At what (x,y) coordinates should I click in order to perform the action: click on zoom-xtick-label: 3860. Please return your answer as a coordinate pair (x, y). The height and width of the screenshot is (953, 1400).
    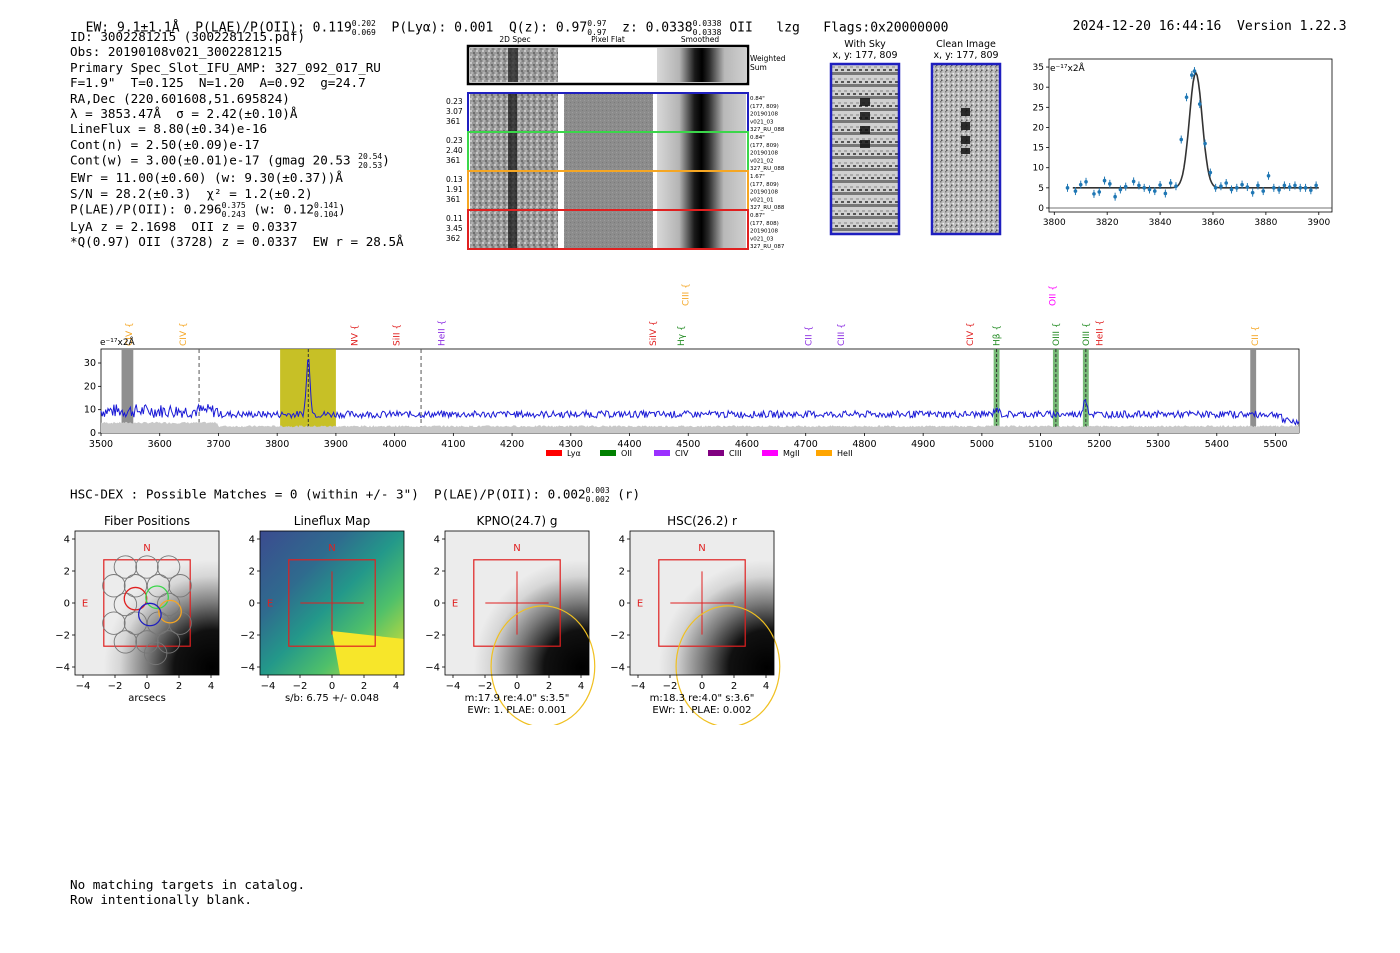
    Looking at the image, I should click on (1213, 223).